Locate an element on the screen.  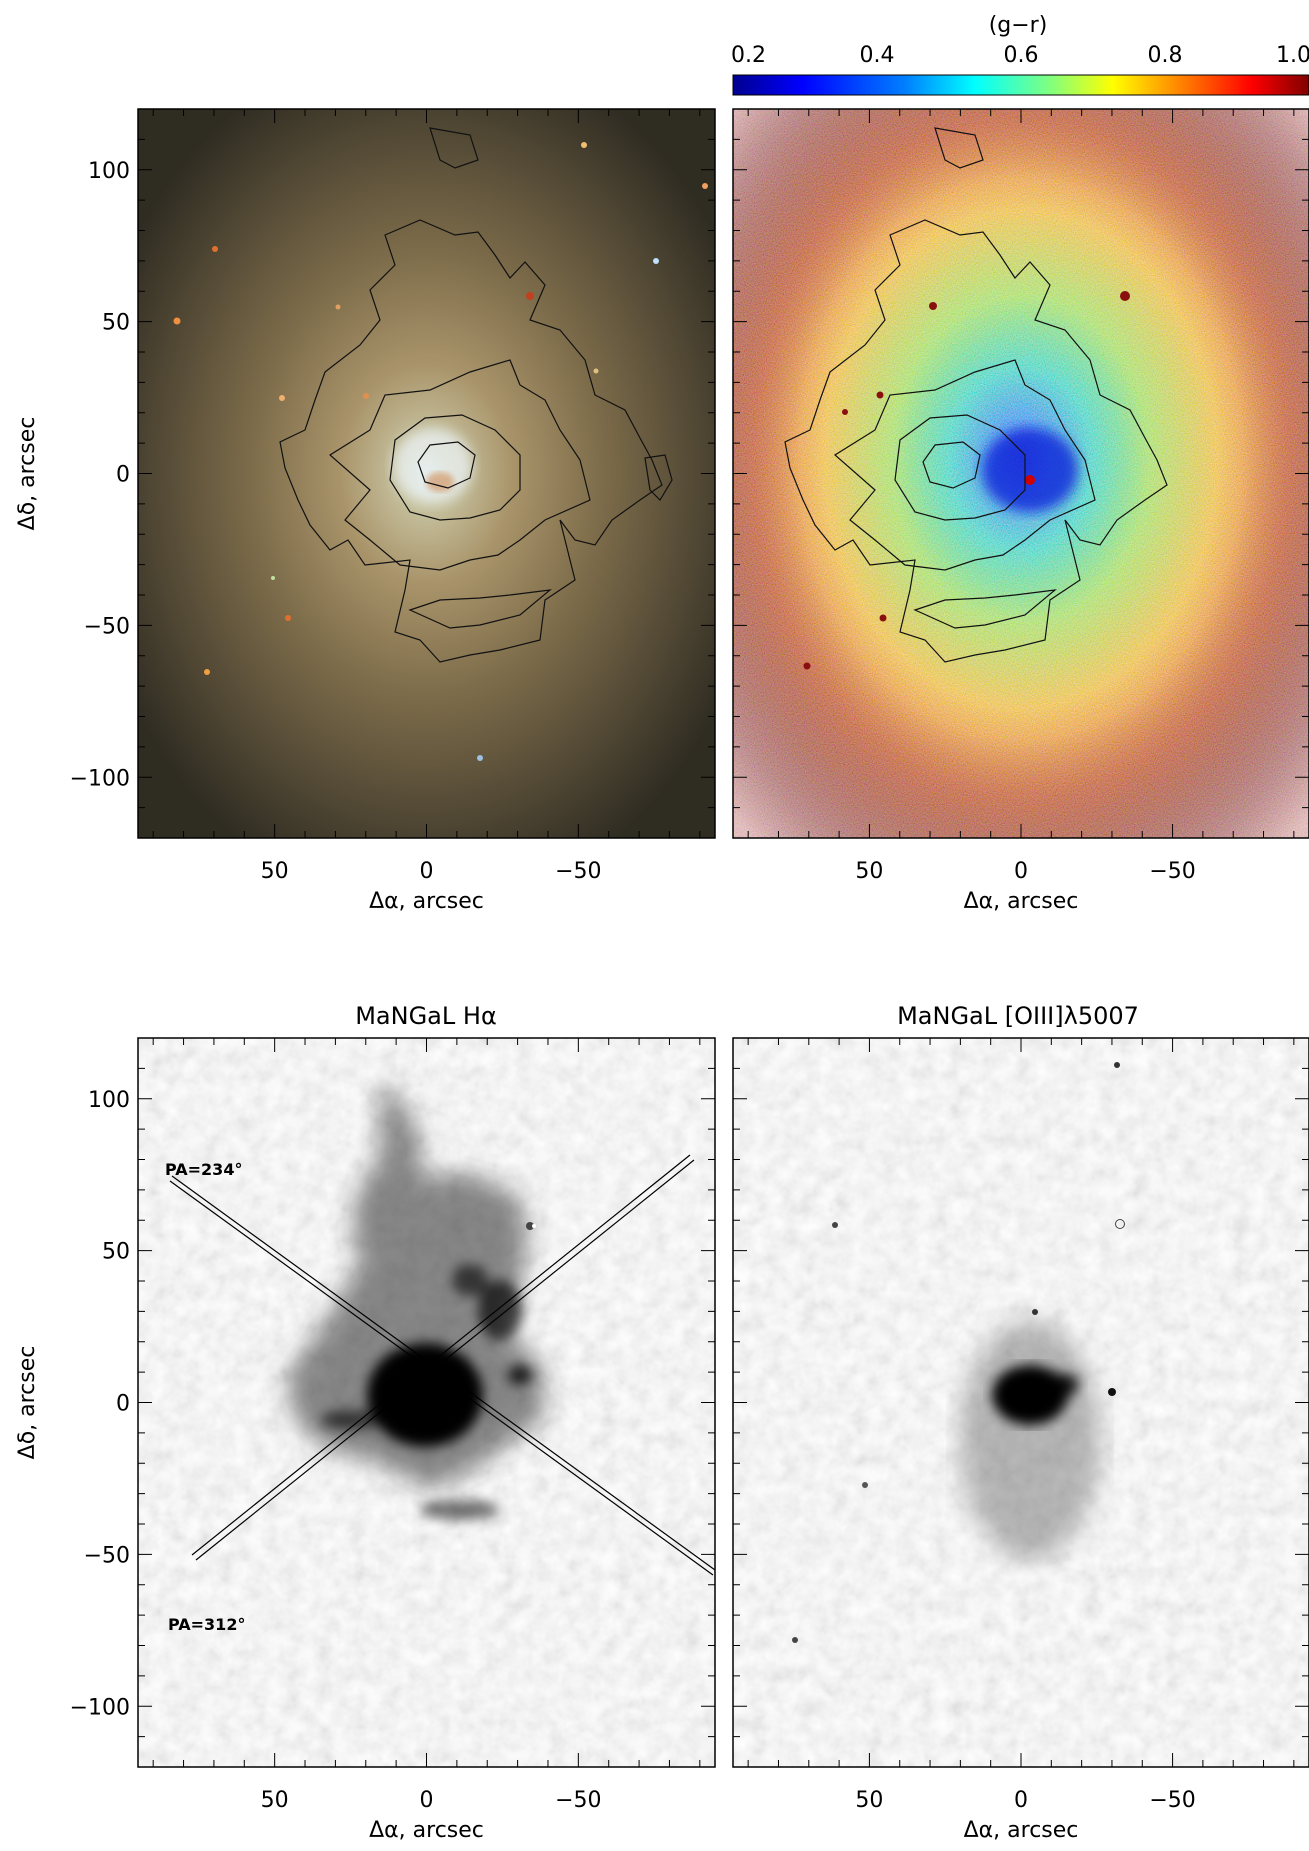
colorbar-ticks: 0.2 0.4 0.6 0.8 1.0 is located at coordinates (1020, 62).